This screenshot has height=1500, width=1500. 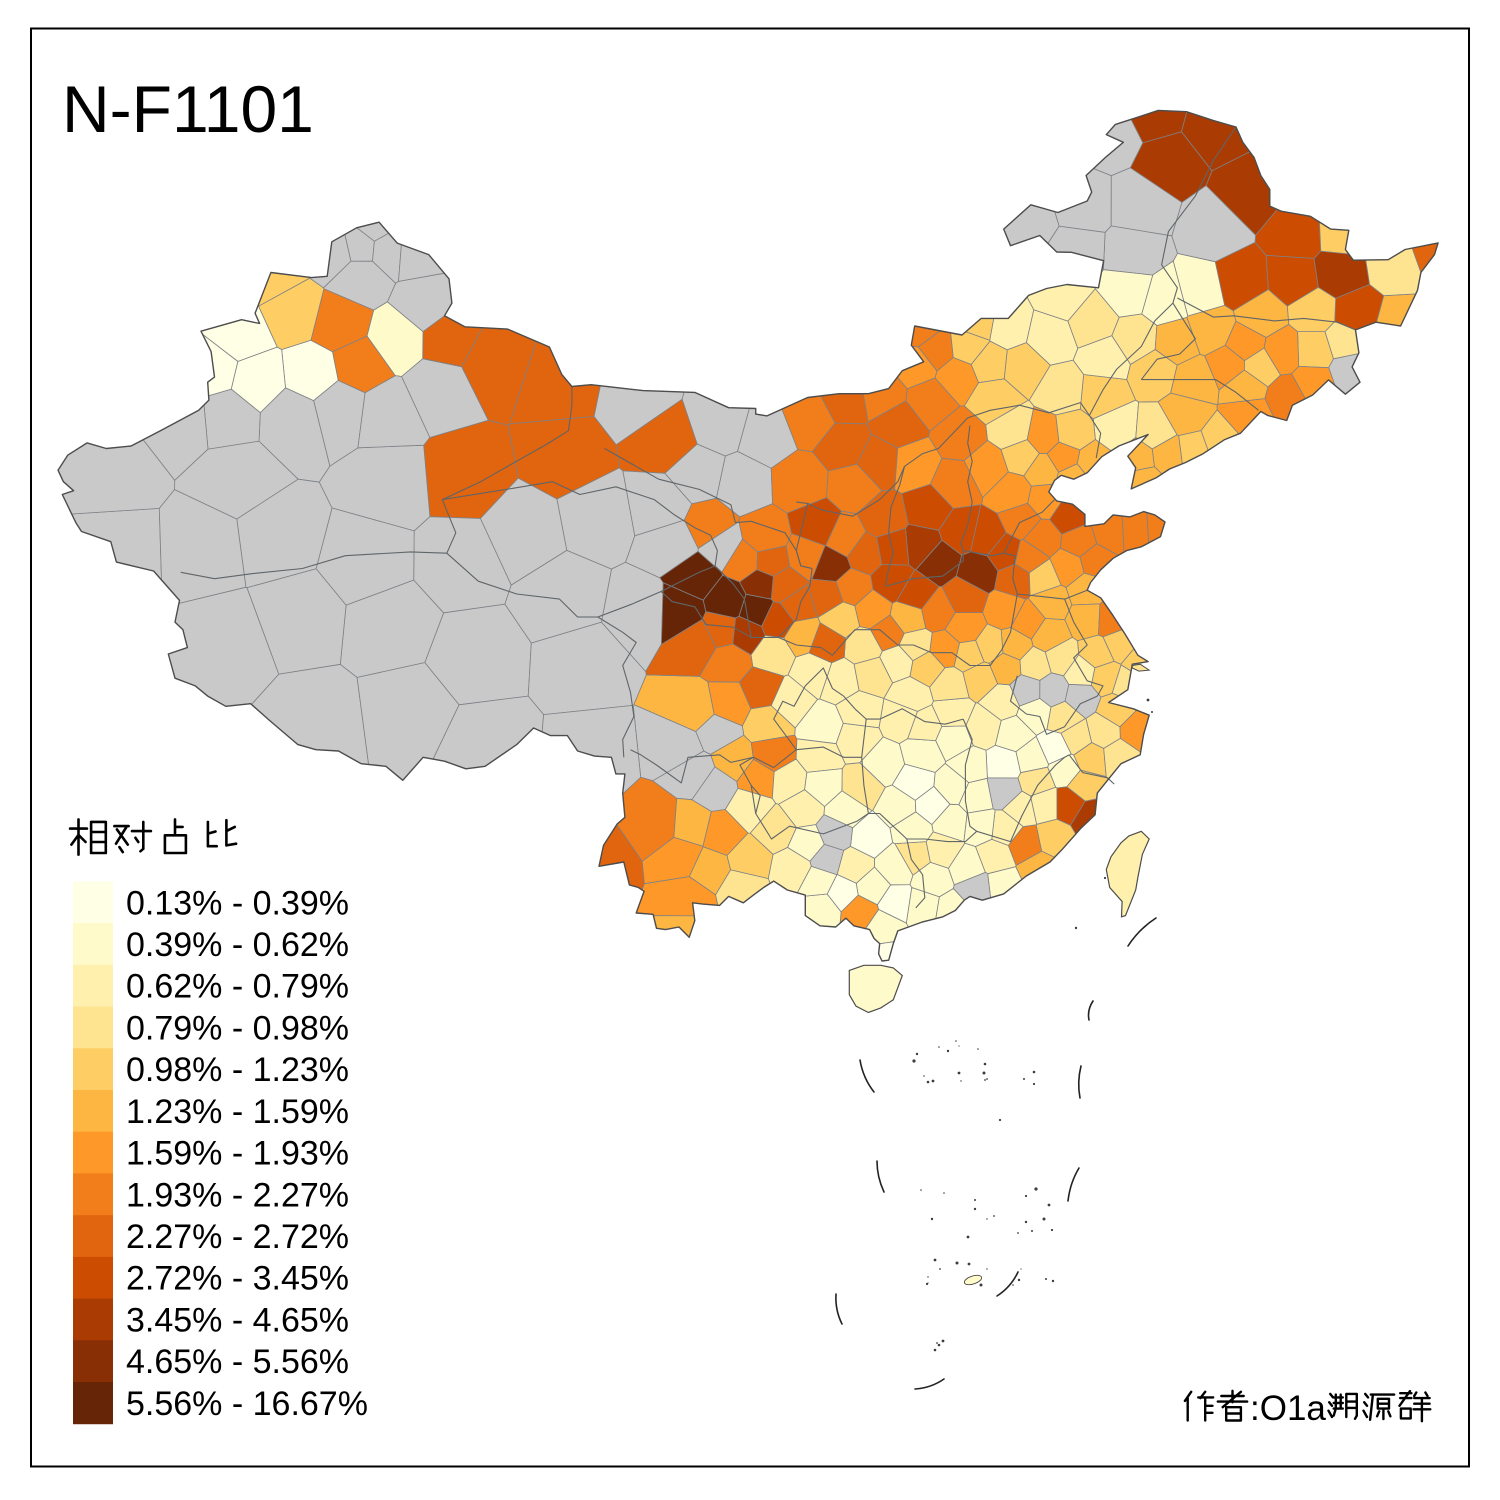 What do you see at coordinates (188, 109) in the screenshot?
I see `svg-text: N-F1101` at bounding box center [188, 109].